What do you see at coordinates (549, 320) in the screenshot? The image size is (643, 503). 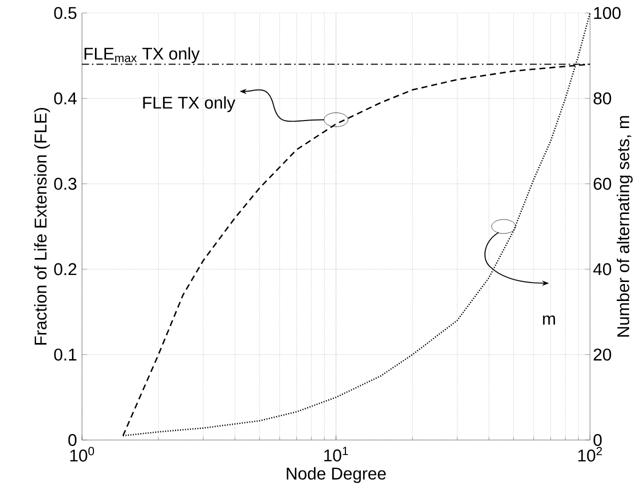 I see `annotation: m` at bounding box center [549, 320].